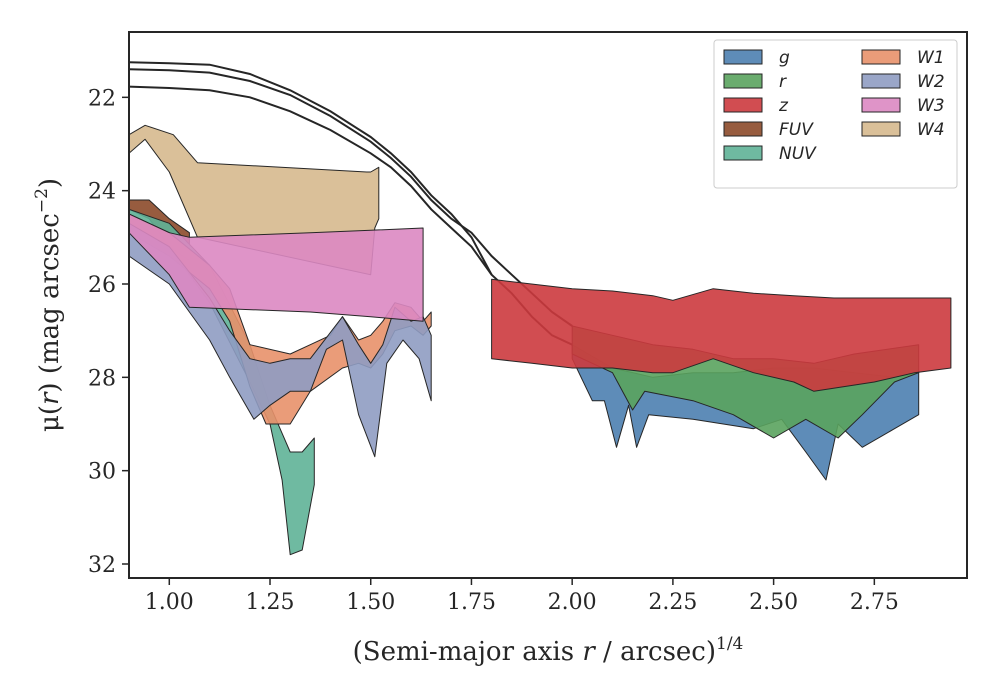 This screenshot has height=700, width=1000. What do you see at coordinates (931, 58) in the screenshot?
I see `legend-label-w1: W1` at bounding box center [931, 58].